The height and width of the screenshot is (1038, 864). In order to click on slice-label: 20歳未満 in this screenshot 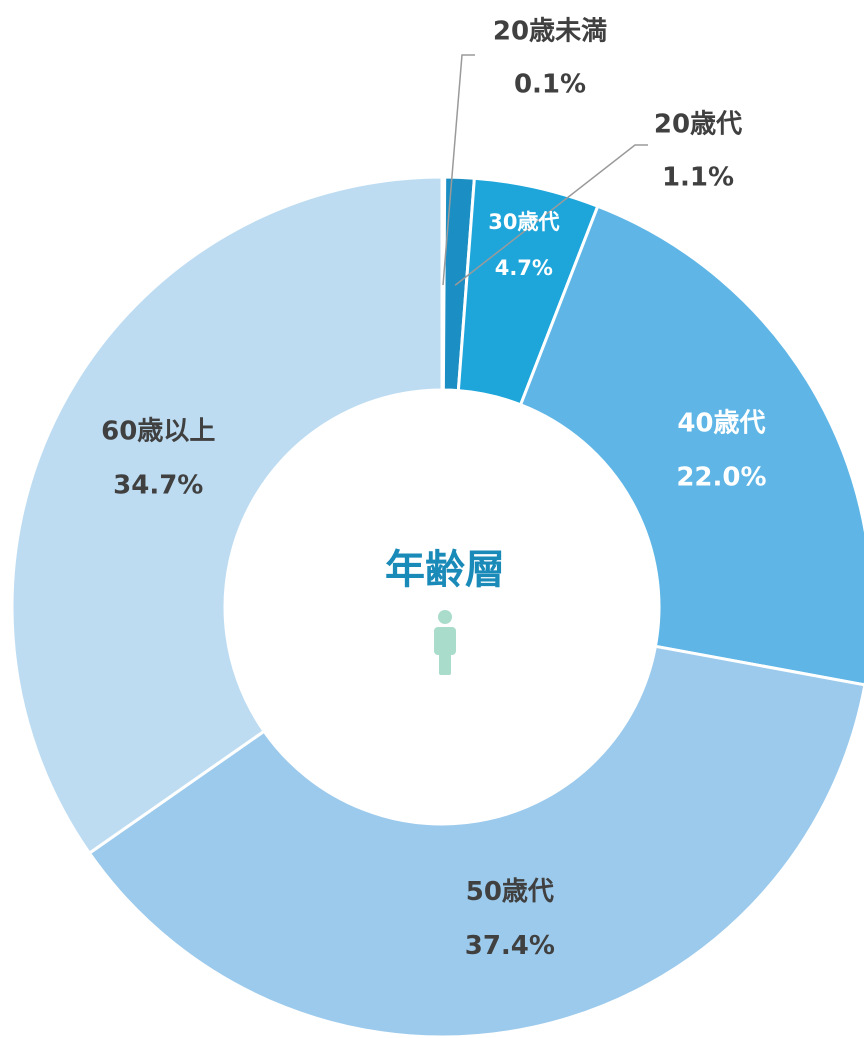, I will do `click(550, 32)`.